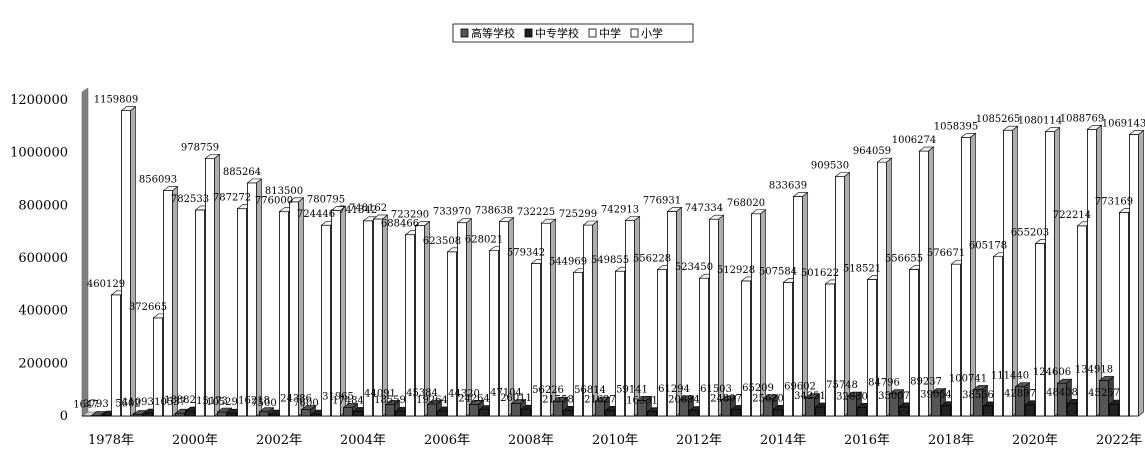 The height and width of the screenshot is (449, 1145). I want to click on legend-label: 小学, so click(652, 33).